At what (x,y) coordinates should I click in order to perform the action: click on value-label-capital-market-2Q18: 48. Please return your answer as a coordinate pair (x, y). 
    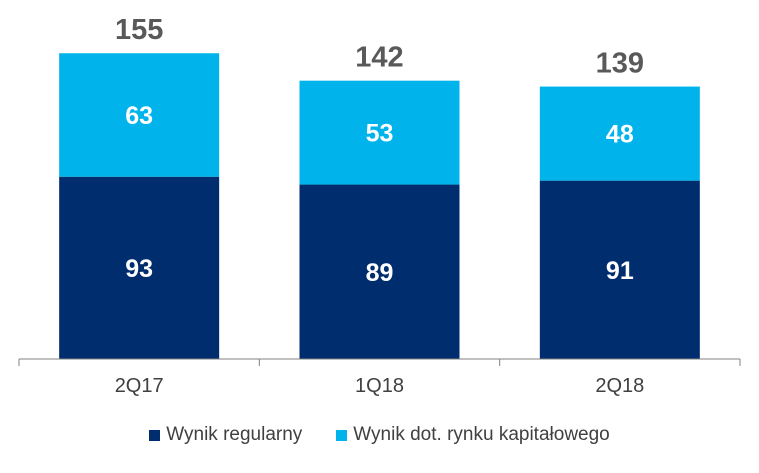
    Looking at the image, I should click on (620, 135).